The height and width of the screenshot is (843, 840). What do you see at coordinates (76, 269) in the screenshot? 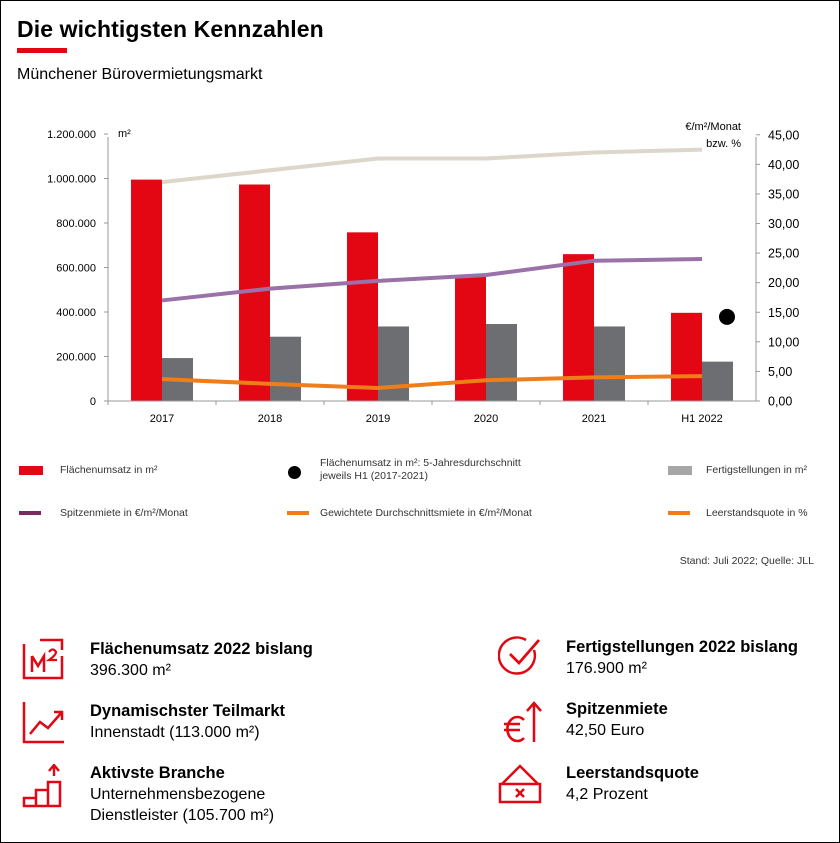
I see `y-left-tick-label: 600.000` at bounding box center [76, 269].